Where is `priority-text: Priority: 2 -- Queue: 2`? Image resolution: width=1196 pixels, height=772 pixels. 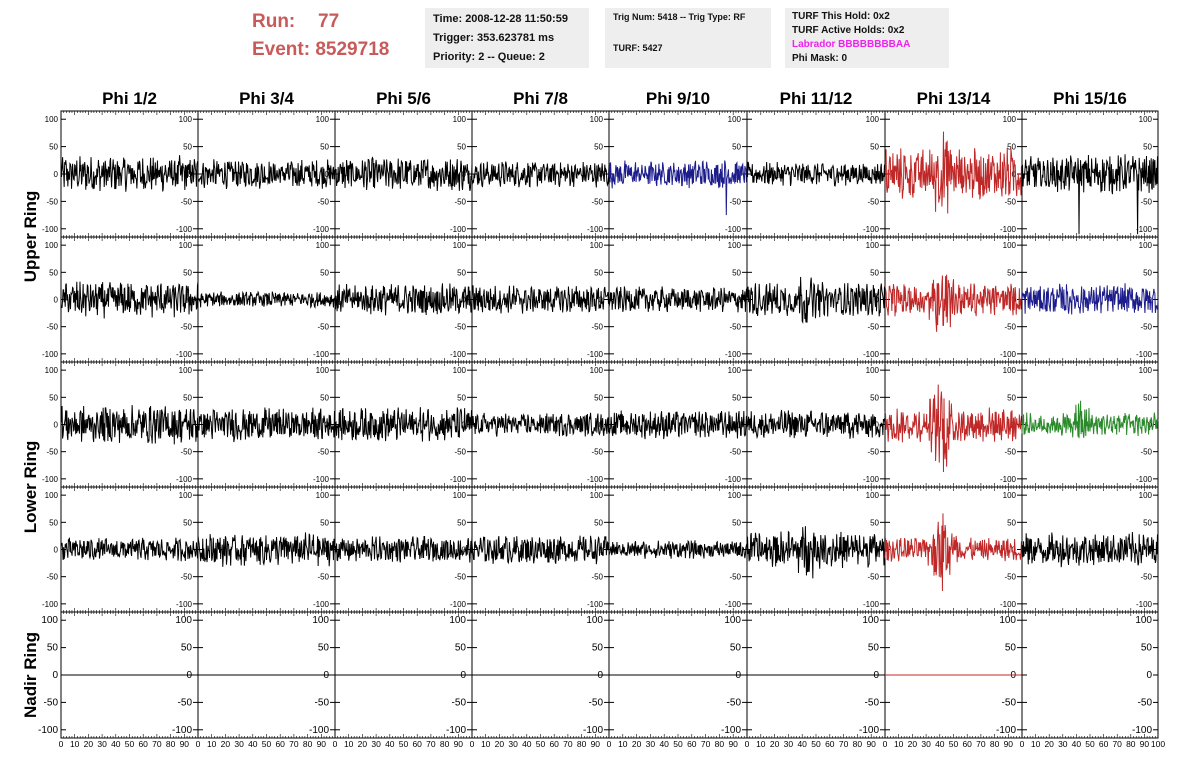 priority-text: Priority: 2 -- Queue: 2 is located at coordinates (489, 57).